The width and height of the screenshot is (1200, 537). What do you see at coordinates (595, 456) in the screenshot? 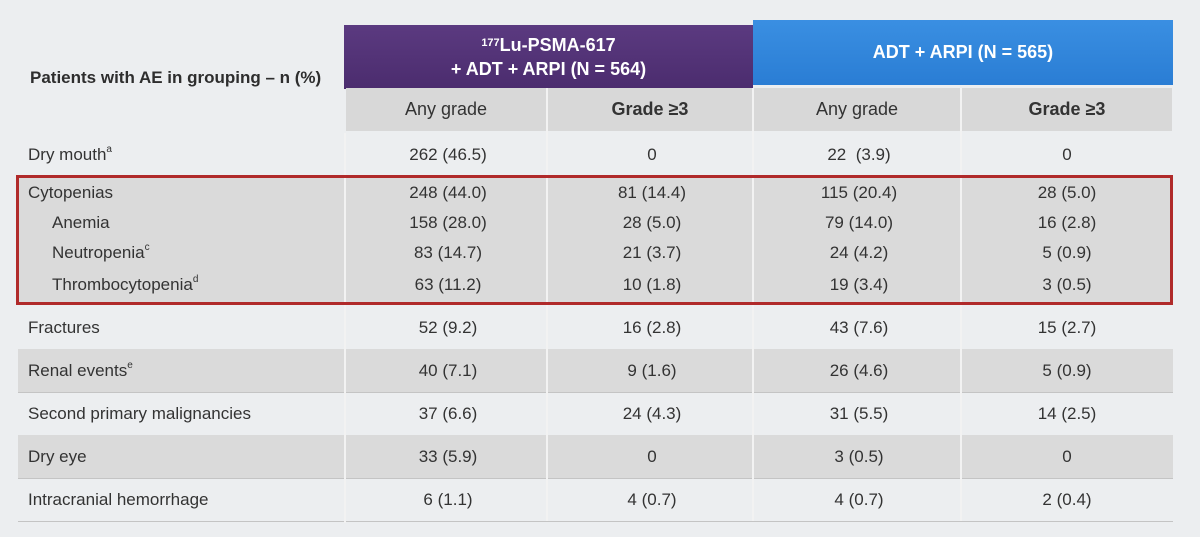
I see `table-row: Dry eye 33 (5.9) 0 3 (0.5) 0` at bounding box center [595, 456].